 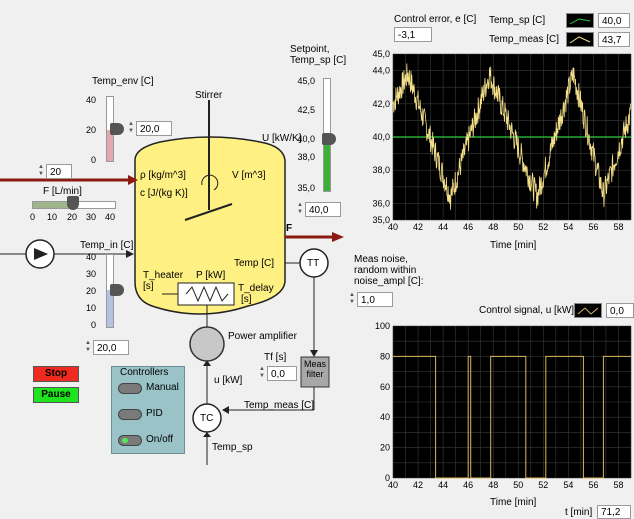 I want to click on setpoint-label: Setpoint, Temp_sp [C], so click(x=318, y=55).